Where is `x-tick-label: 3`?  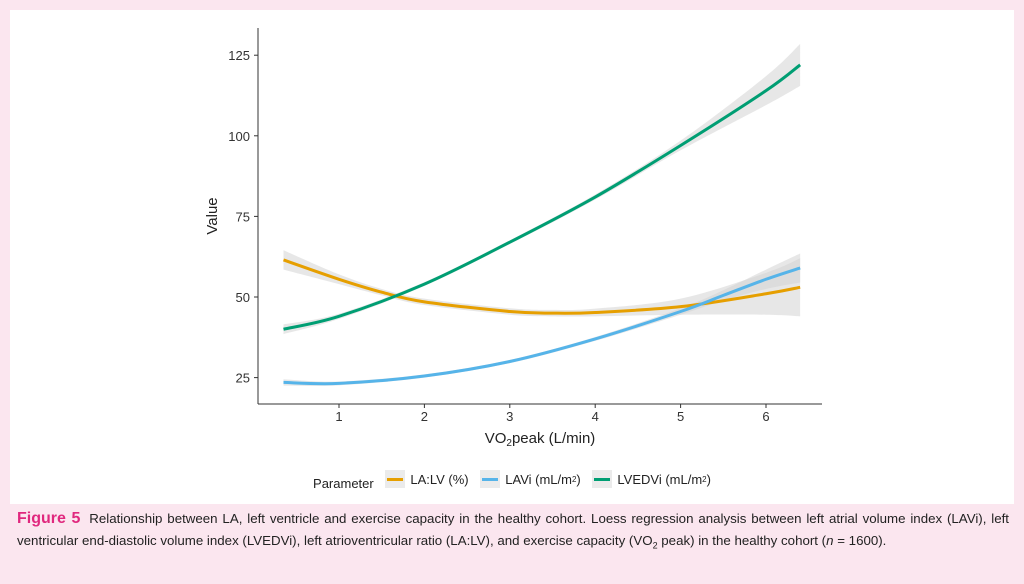
x-tick-label: 3 is located at coordinates (509, 416).